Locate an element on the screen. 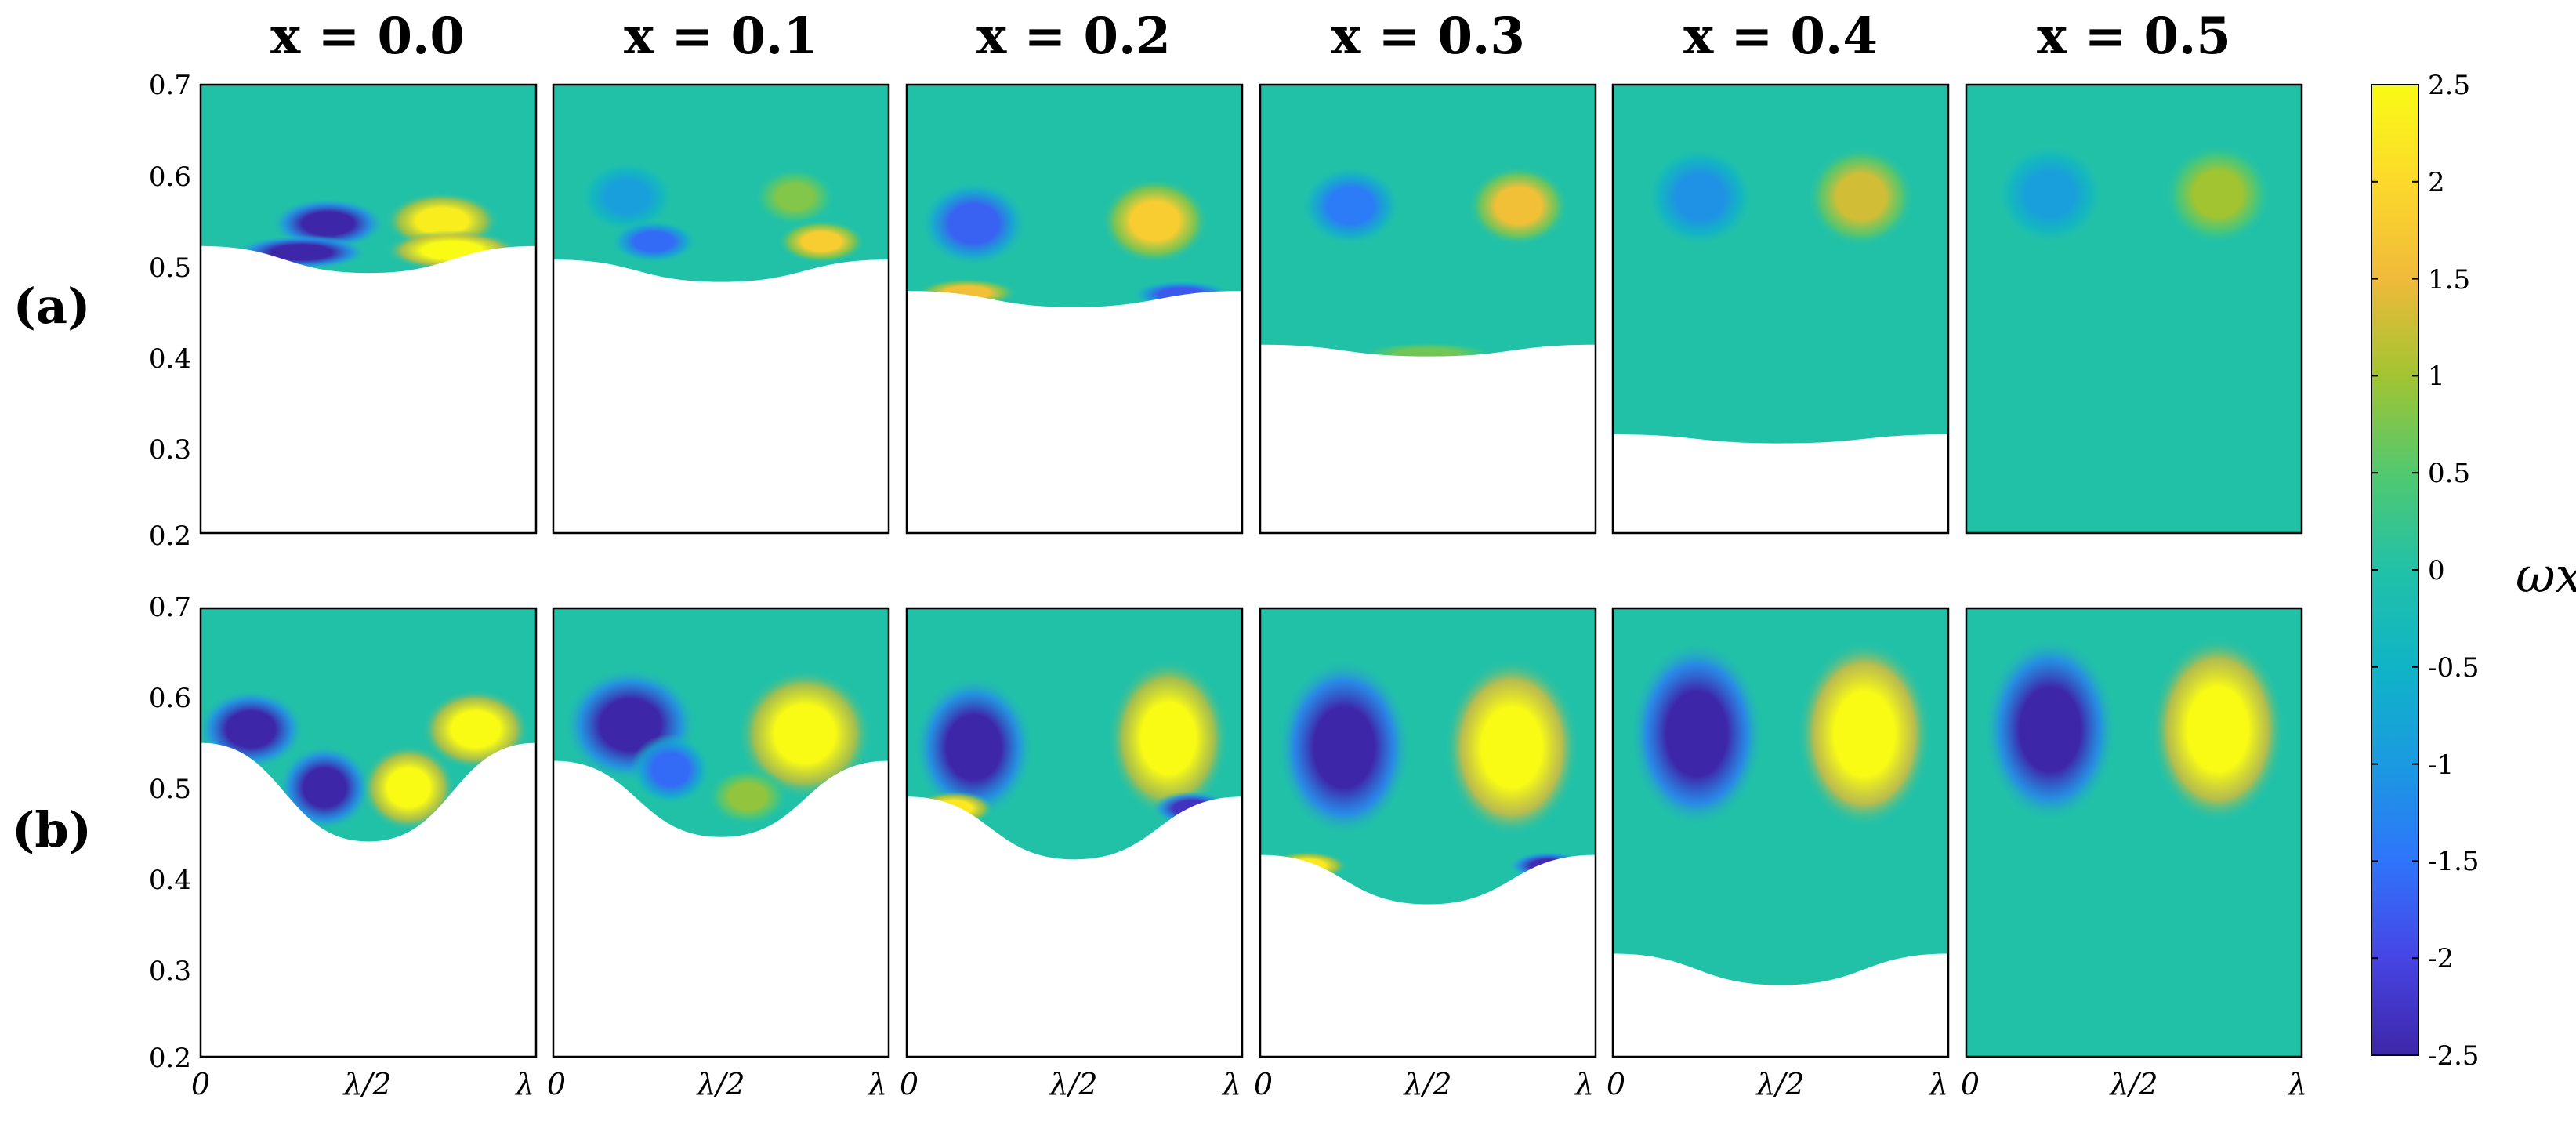 This screenshot has width=2576, height=1121. y-tick-label: 0.3 is located at coordinates (170, 972).